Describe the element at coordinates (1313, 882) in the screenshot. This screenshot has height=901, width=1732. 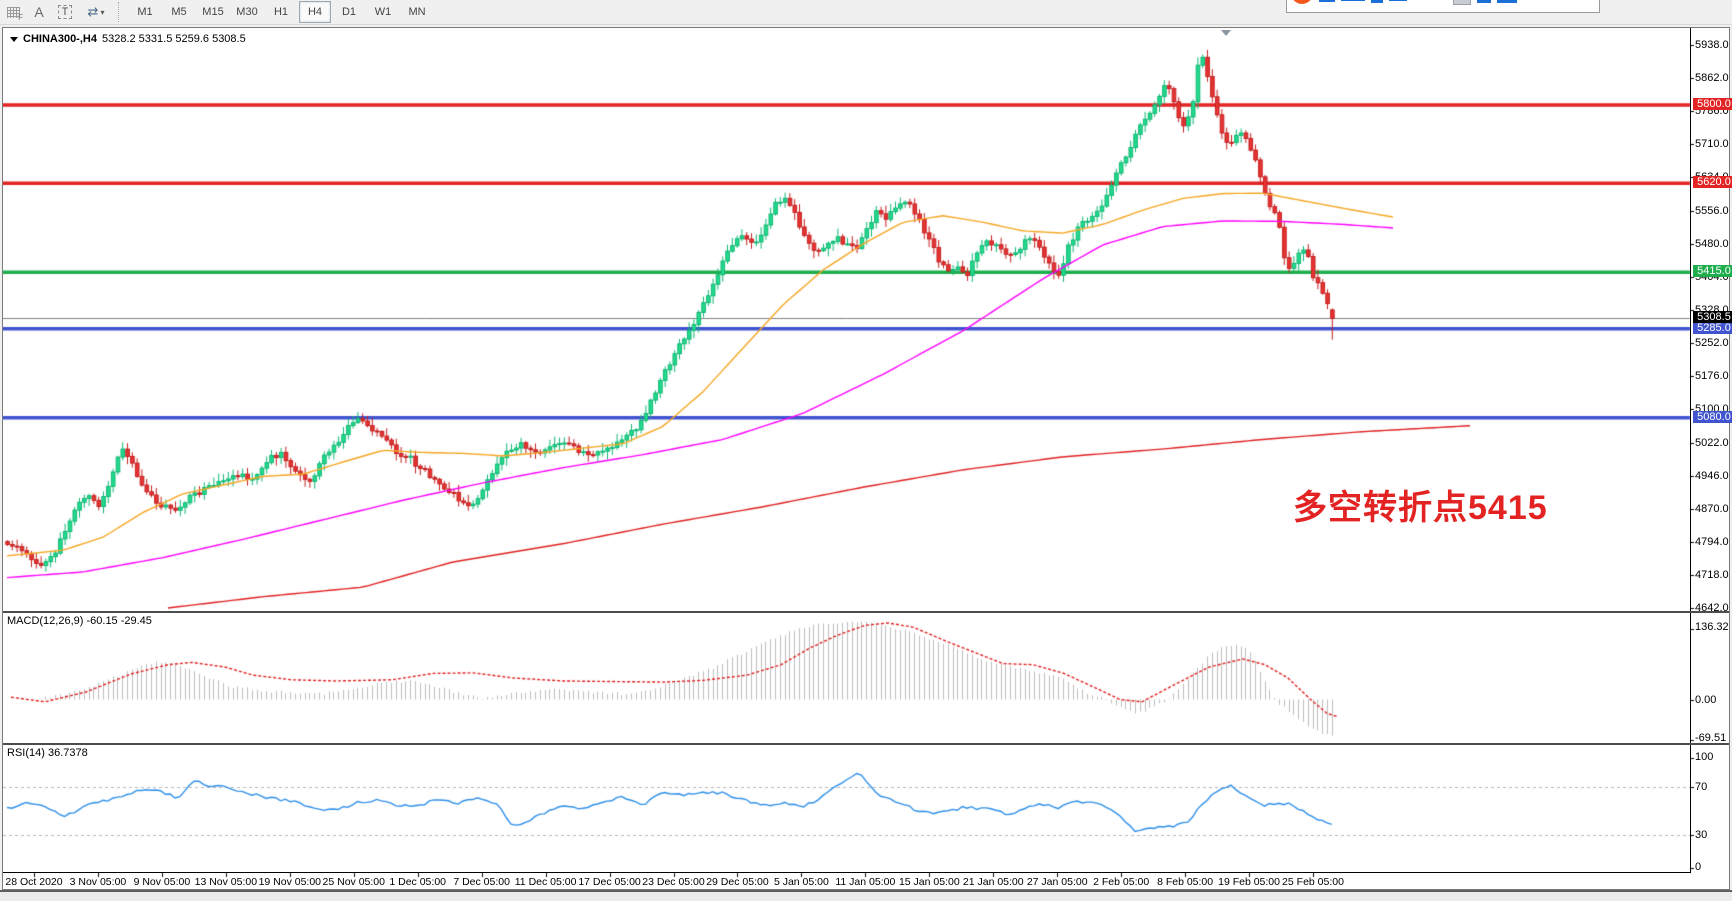
I see `date-tick-label: 25 Feb 05:00` at that location.